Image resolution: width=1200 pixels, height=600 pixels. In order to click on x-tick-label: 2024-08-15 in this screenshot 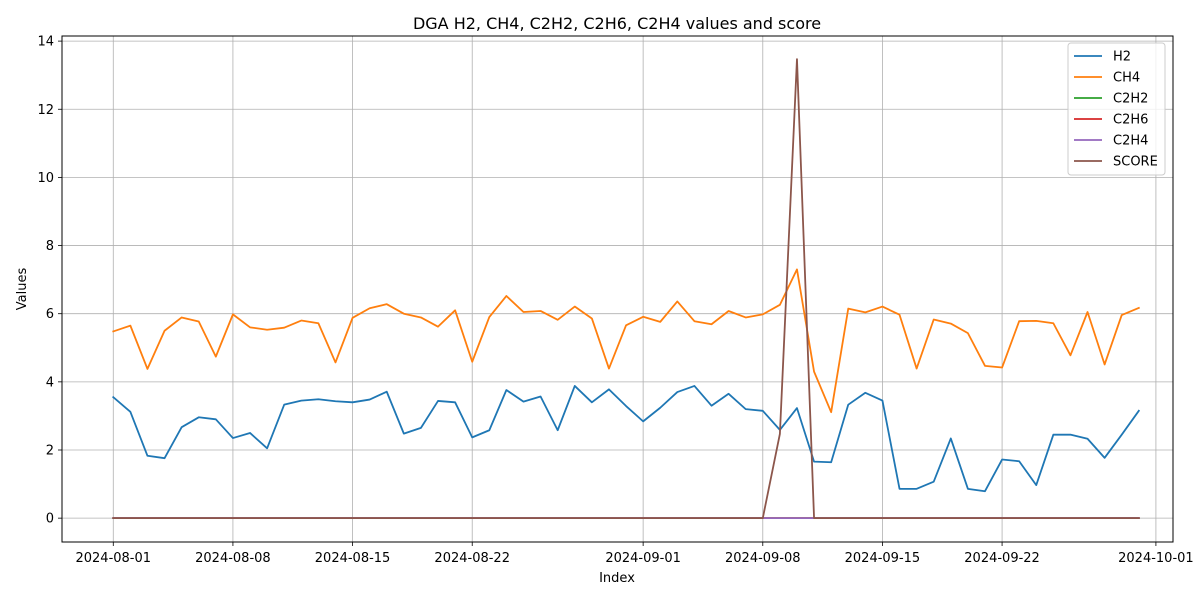, I will do `click(353, 558)`.